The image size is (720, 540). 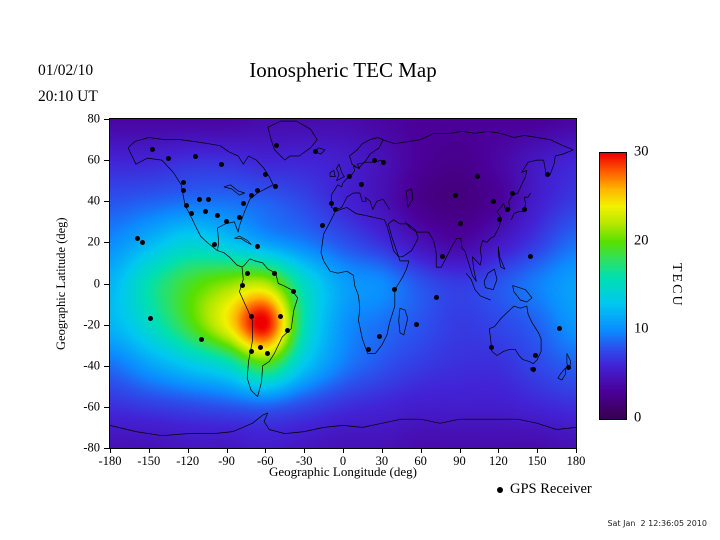 What do you see at coordinates (89, 283) in the screenshot?
I see `y-axis-ticks: 80 60 40 20 0 -20 -40 -60 -80` at bounding box center [89, 283].